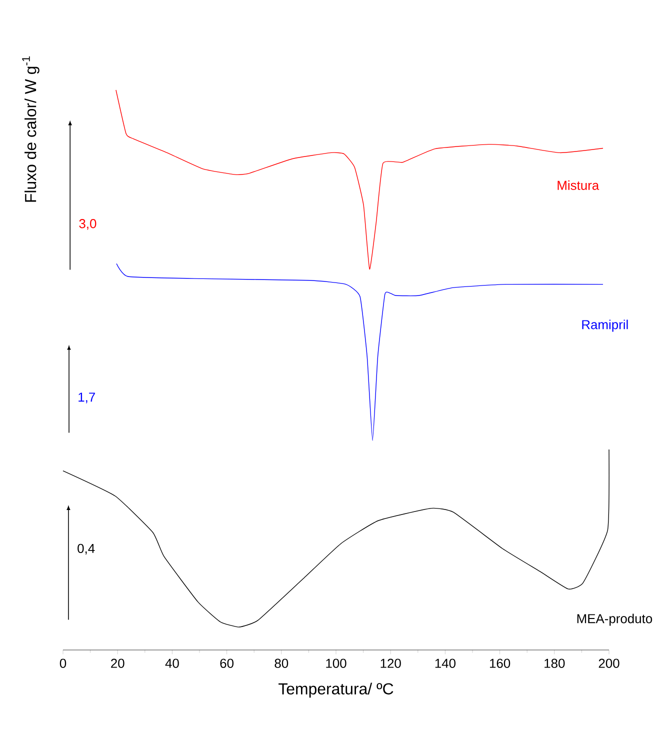 This screenshot has height=729, width=671. What do you see at coordinates (554, 663) in the screenshot?
I see `x-tick-label: 180` at bounding box center [554, 663].